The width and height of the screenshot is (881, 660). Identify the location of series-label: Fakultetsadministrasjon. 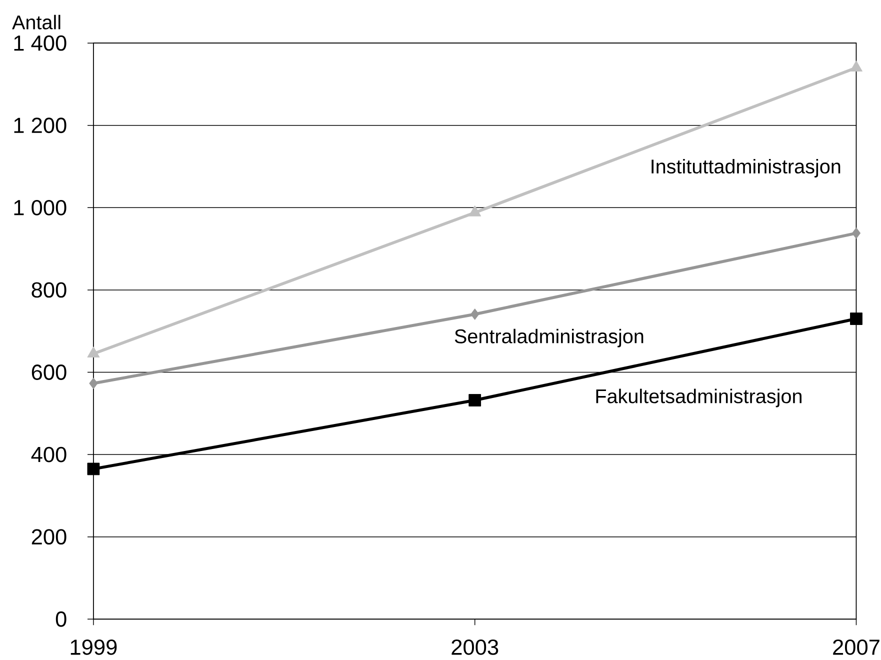
(699, 398).